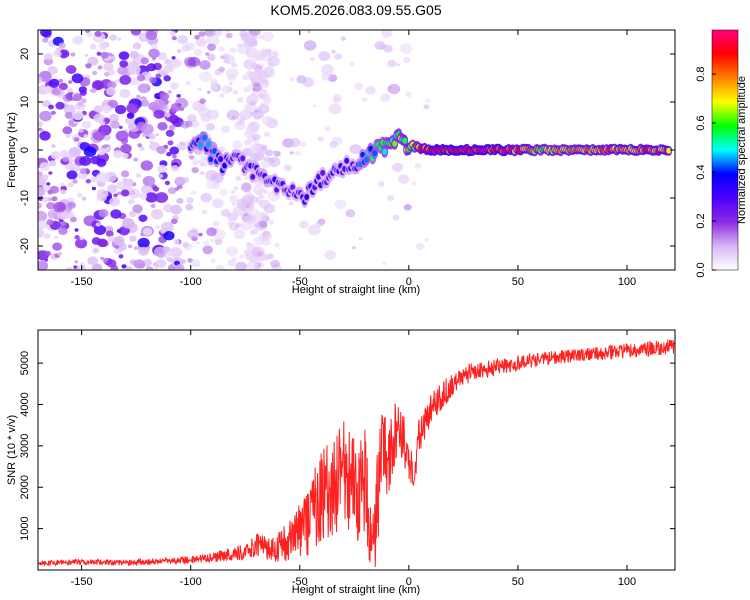 Image resolution: width=750 pixels, height=600 pixels. What do you see at coordinates (25, 446) in the screenshot?
I see `snr-y-tick-label: 3000` at bounding box center [25, 446].